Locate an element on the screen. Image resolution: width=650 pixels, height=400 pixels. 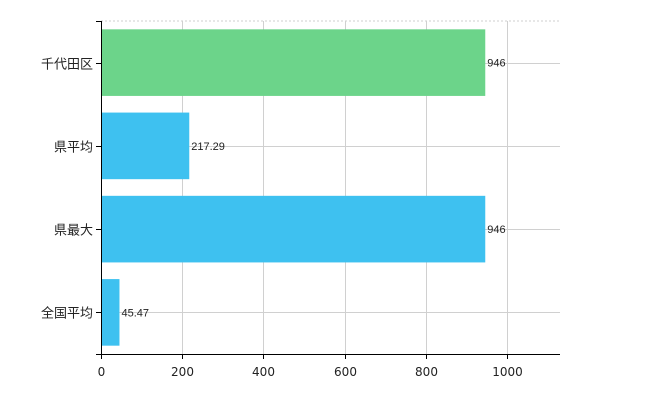
y-tick-label: 全国平均 is located at coordinates (67, 314).